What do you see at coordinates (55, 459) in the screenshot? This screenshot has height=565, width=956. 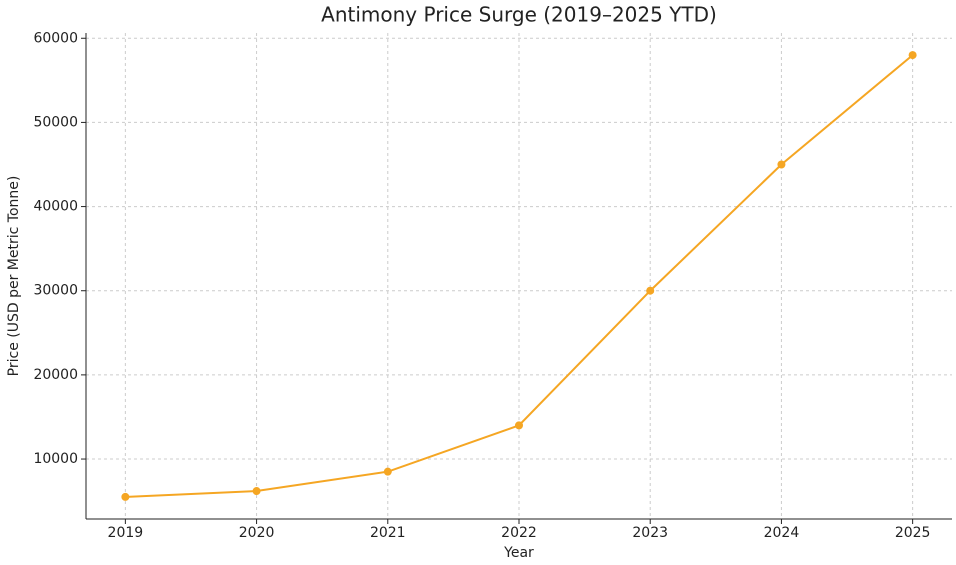 I see `y-tick-label: 10000` at bounding box center [55, 459].